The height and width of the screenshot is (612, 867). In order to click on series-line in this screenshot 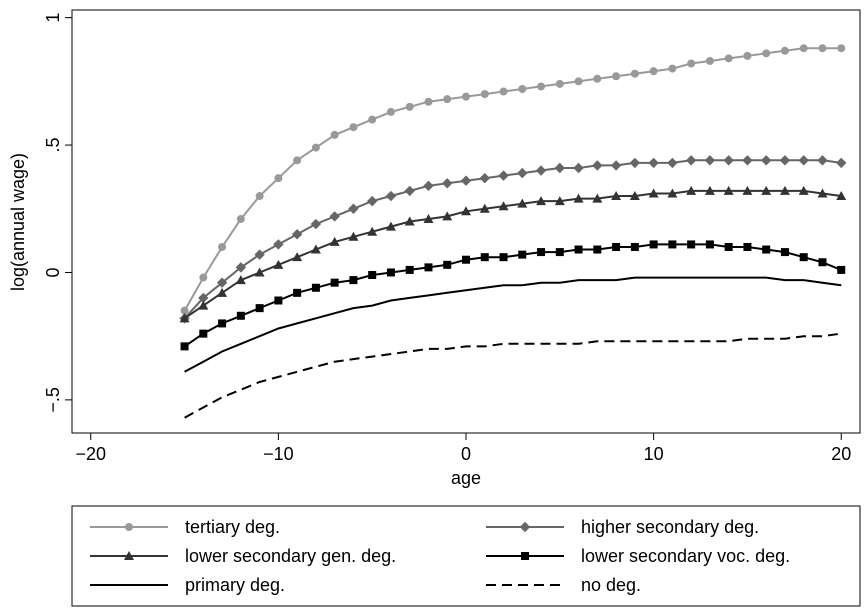, I will do `click(513, 295)`.